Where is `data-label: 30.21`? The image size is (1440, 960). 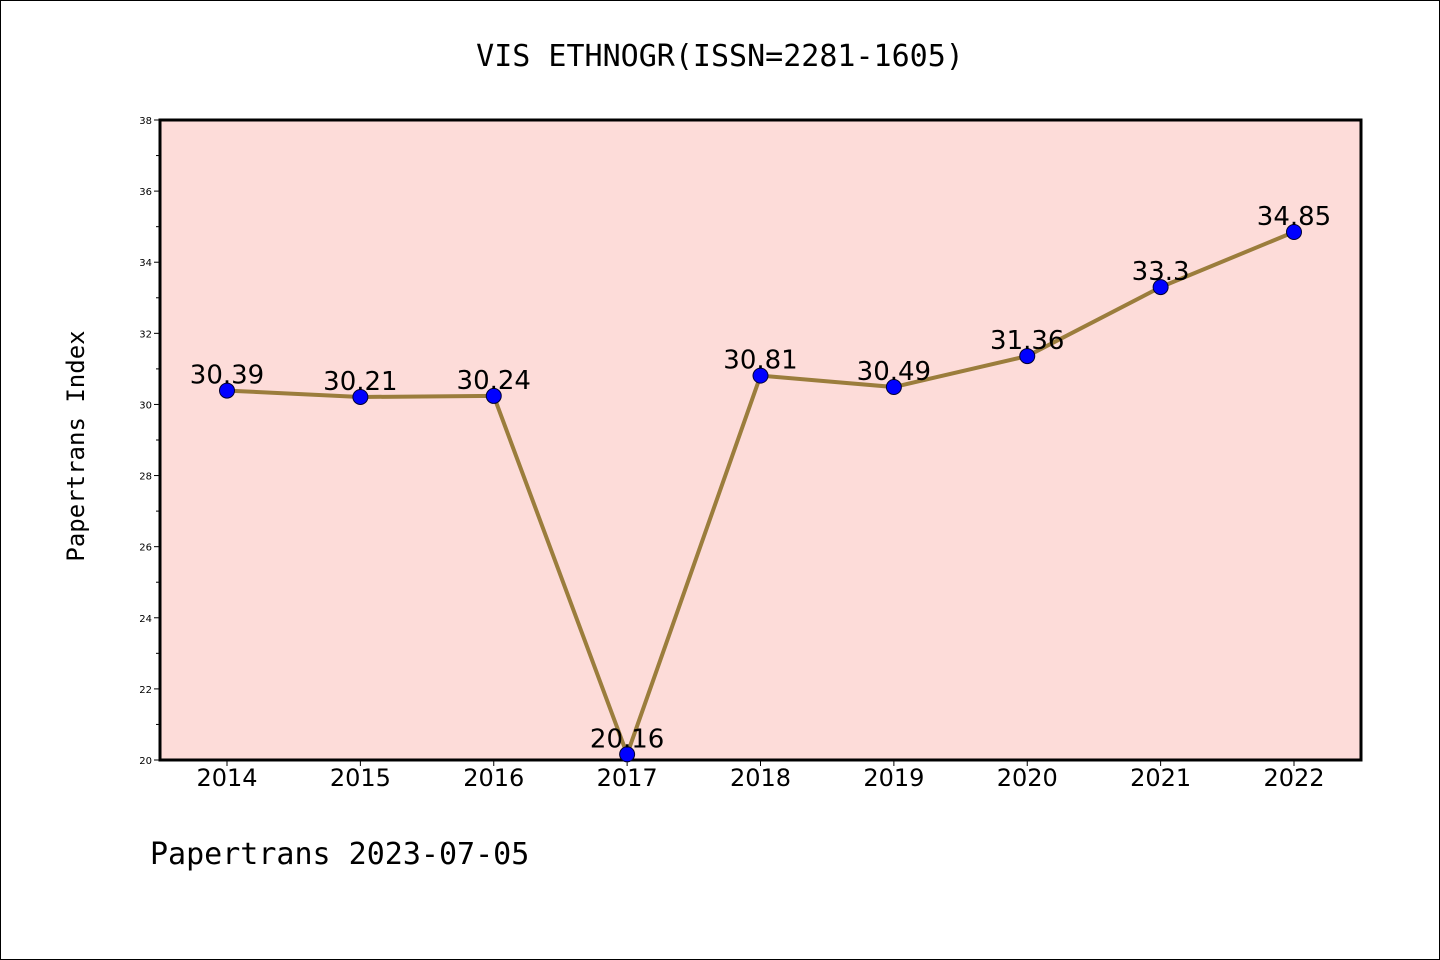
data-label: 30.21 is located at coordinates (360, 382).